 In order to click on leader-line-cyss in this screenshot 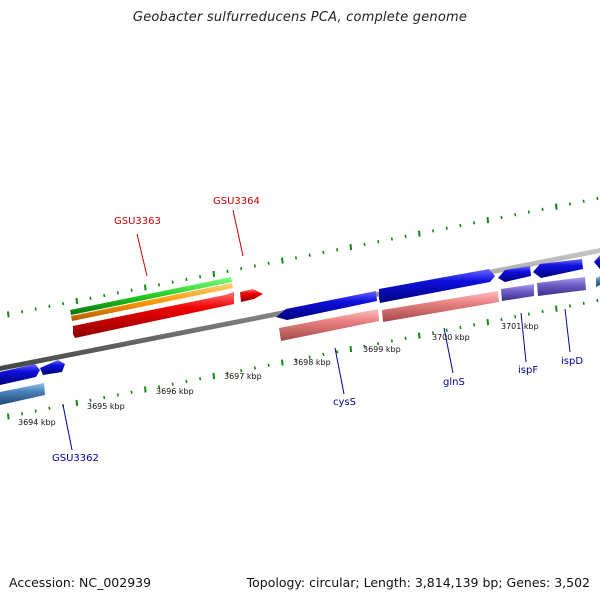, I will do `click(339, 371)`.